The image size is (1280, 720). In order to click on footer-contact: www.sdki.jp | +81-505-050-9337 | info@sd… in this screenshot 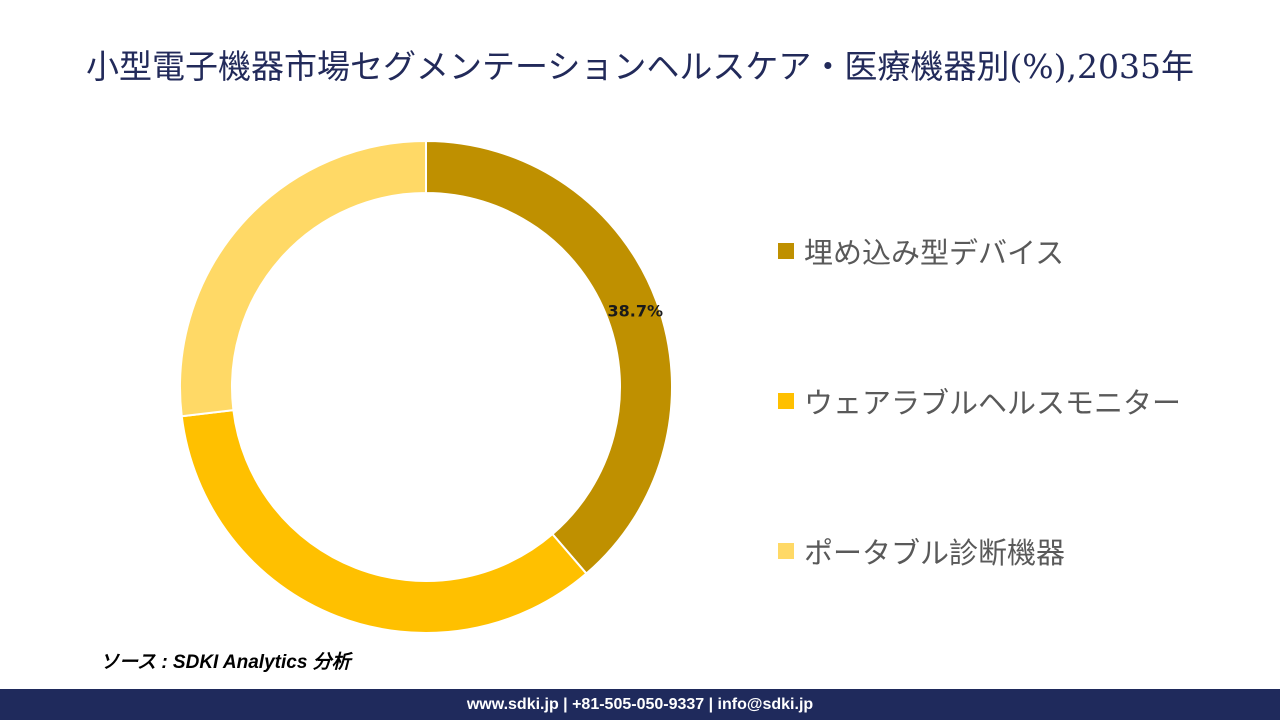, I will do `click(640, 704)`.